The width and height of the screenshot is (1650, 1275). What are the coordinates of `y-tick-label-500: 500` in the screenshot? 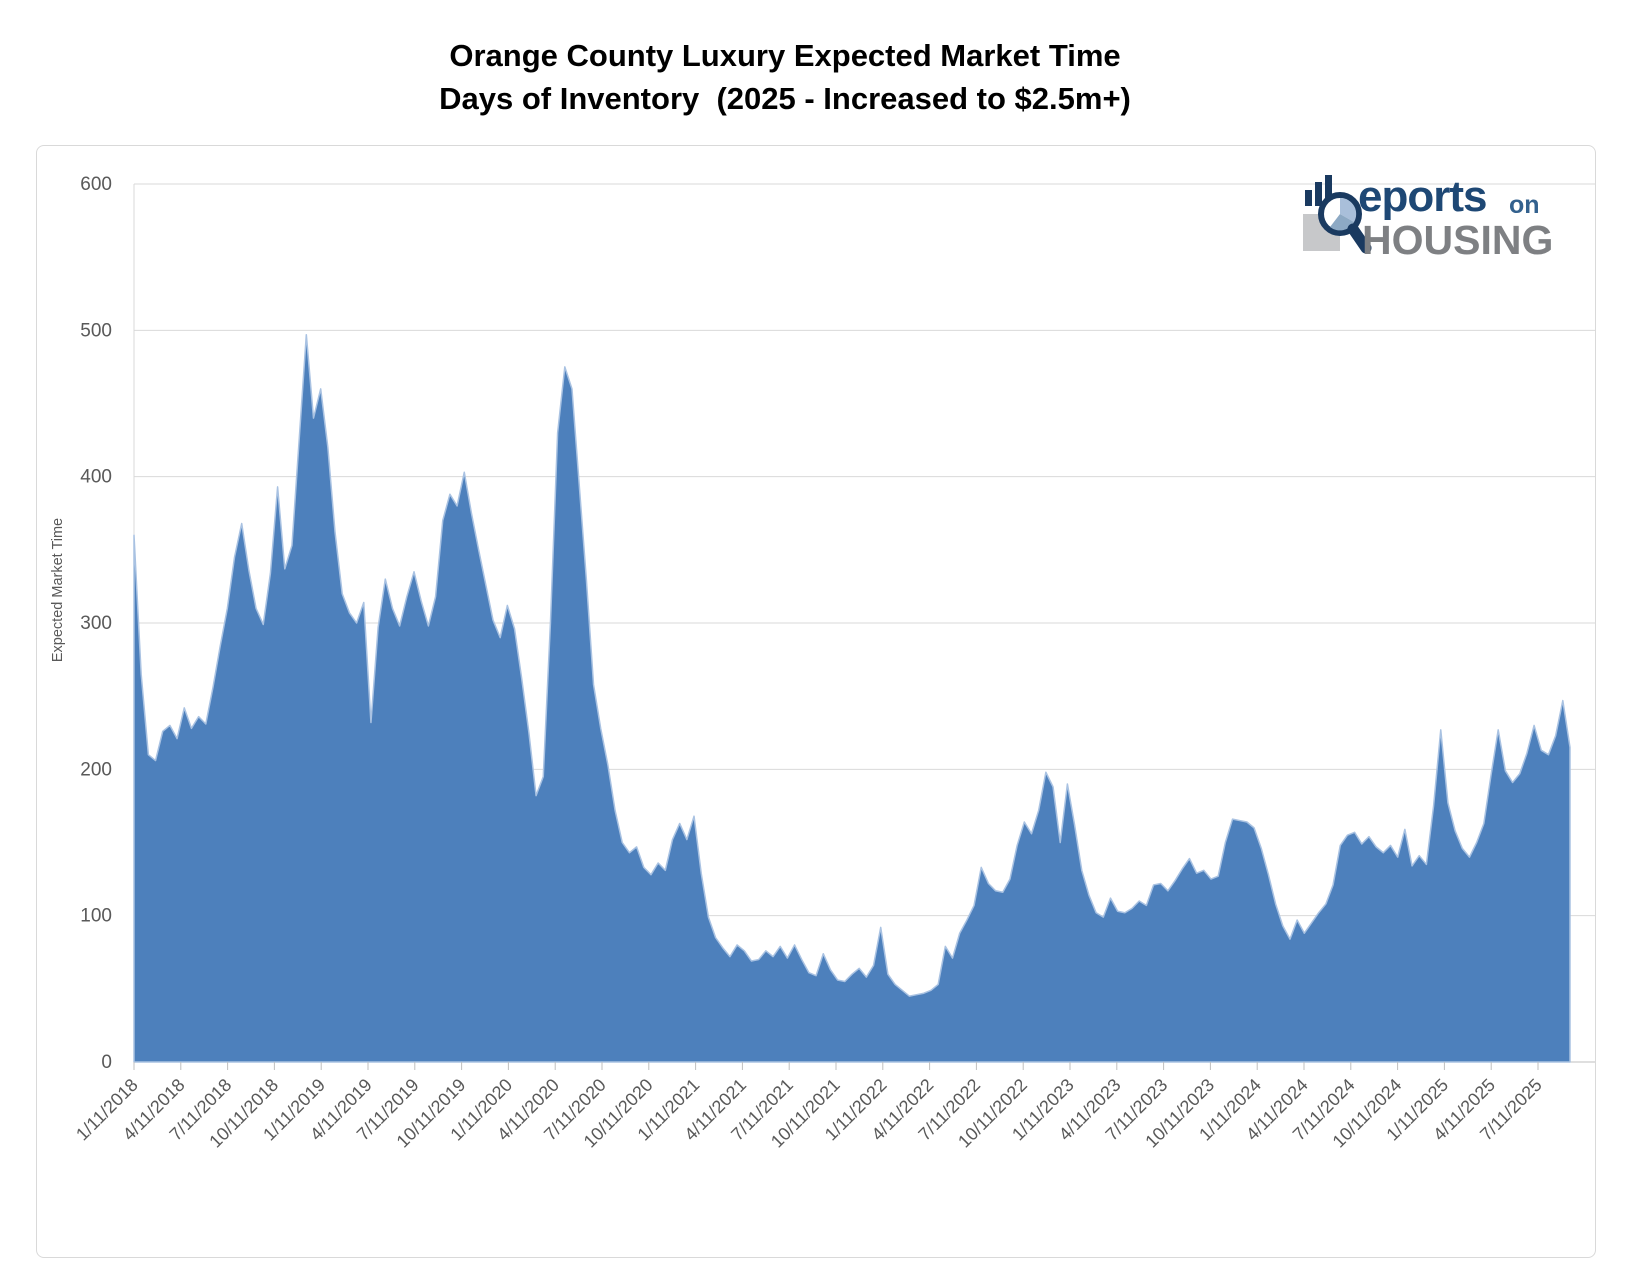 It's located at (96, 330).